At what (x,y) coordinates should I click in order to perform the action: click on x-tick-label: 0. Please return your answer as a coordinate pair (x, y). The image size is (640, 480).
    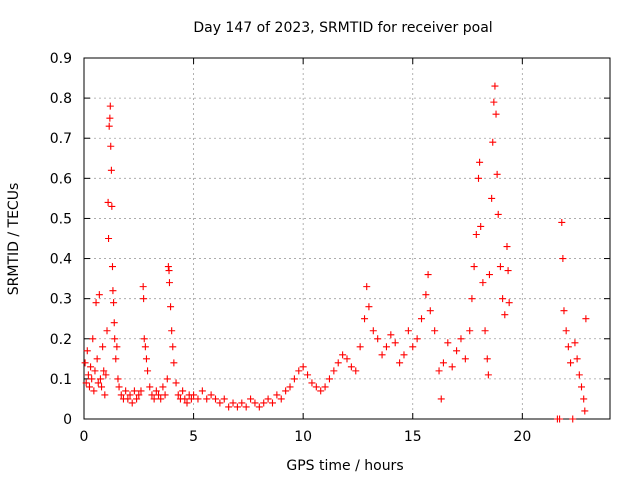
    Looking at the image, I should click on (84, 437).